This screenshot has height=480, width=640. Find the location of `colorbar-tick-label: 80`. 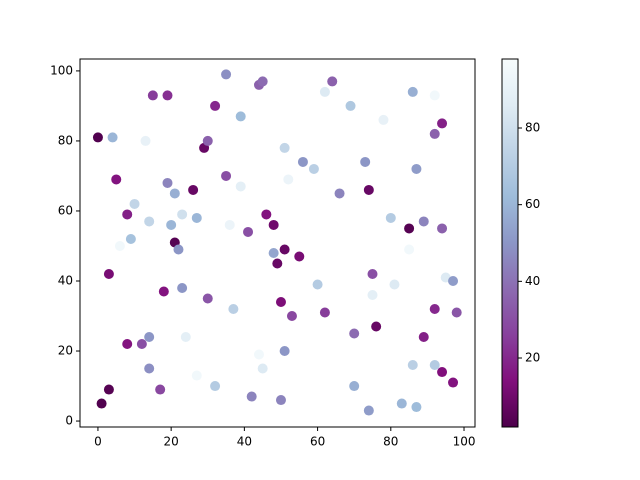

colorbar-tick-label: 80 is located at coordinates (532, 128).